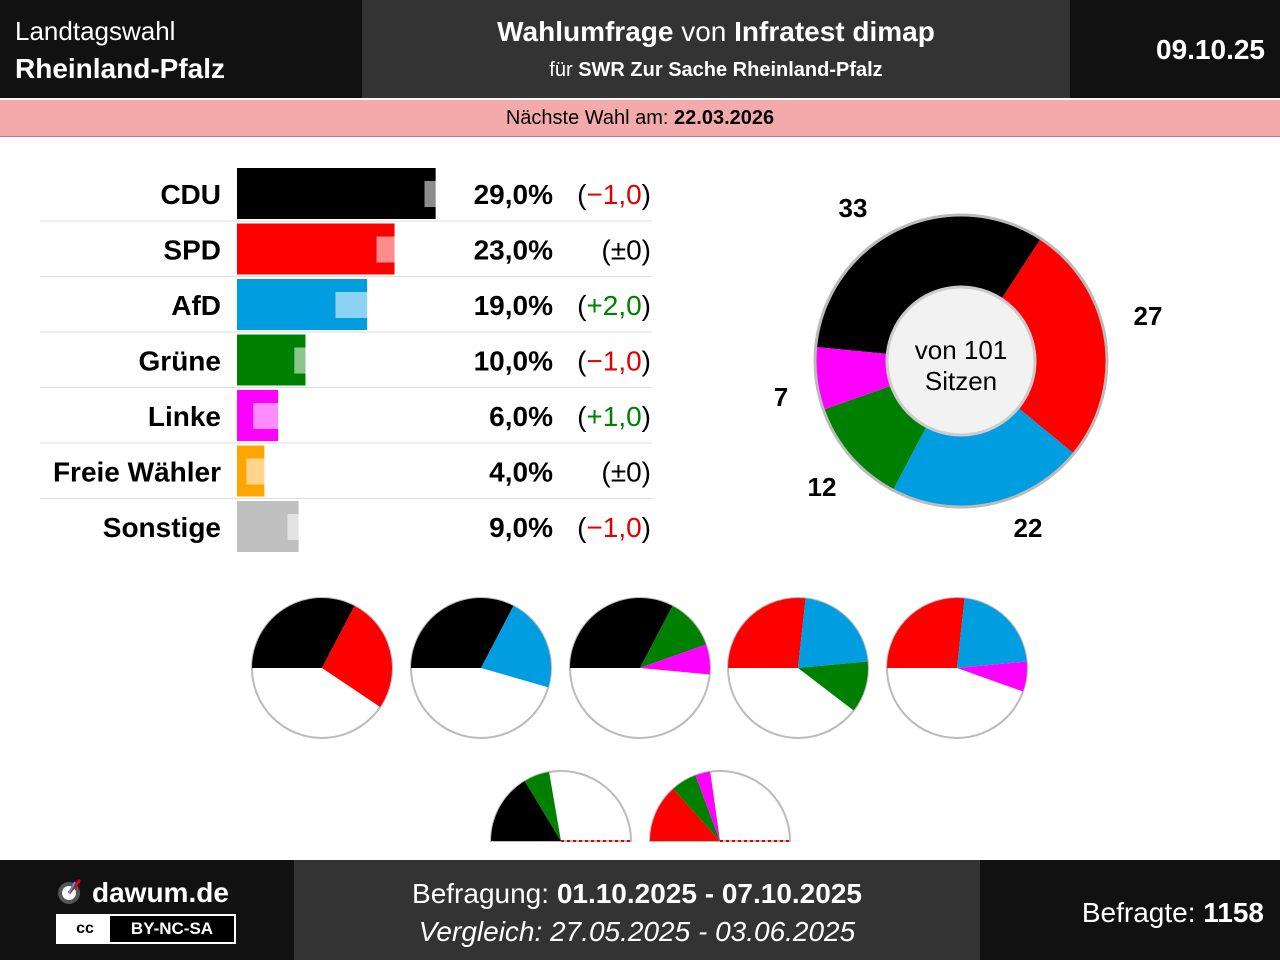 This screenshot has height=960, width=1280. I want to click on seat-count-afd: 22, so click(1028, 528).